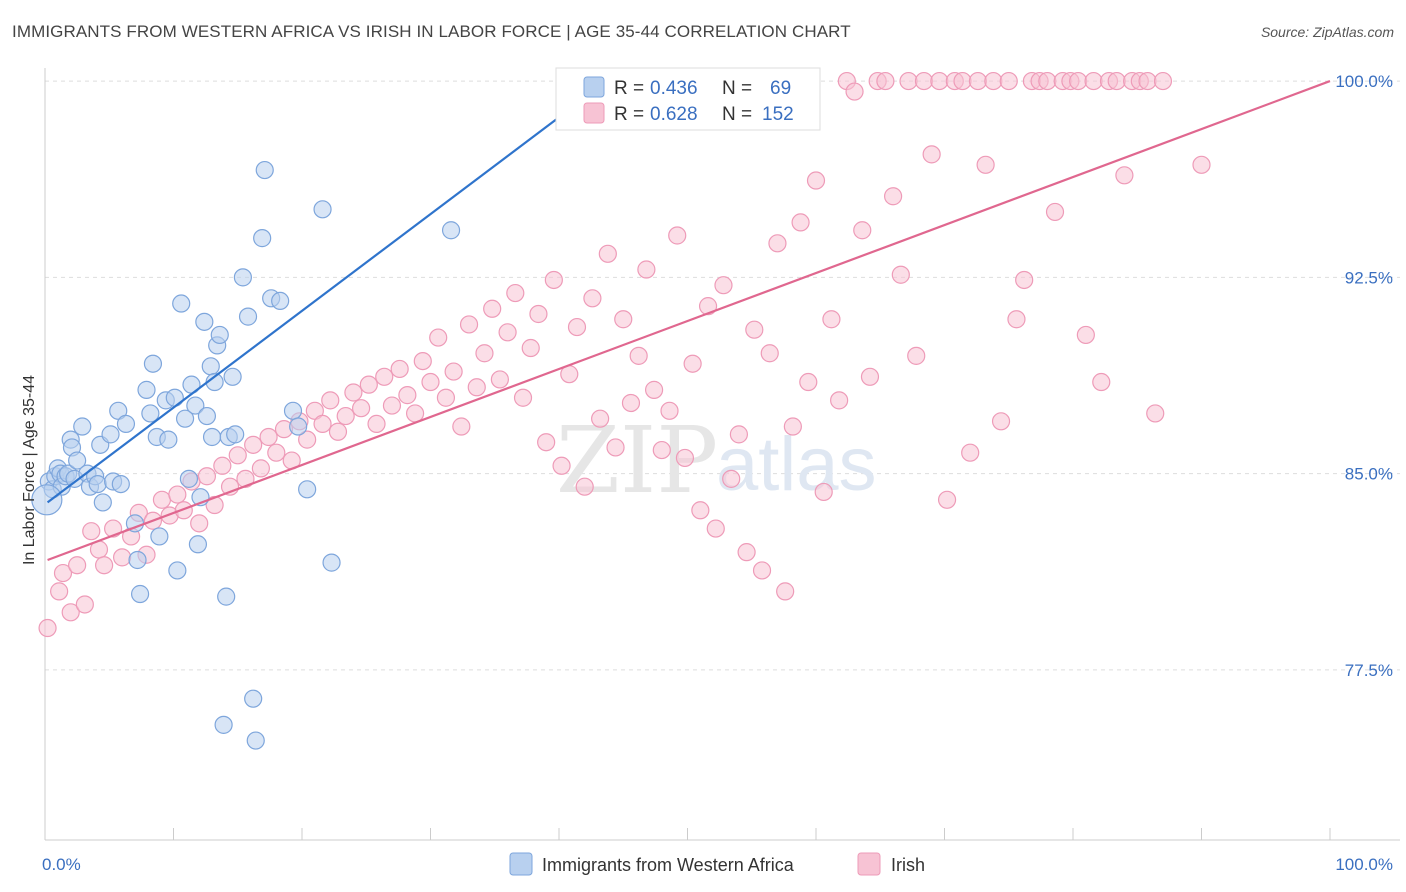  I want to click on bottom-legend-label-western-africa: Immigrants from Western Africa, so click(668, 865).